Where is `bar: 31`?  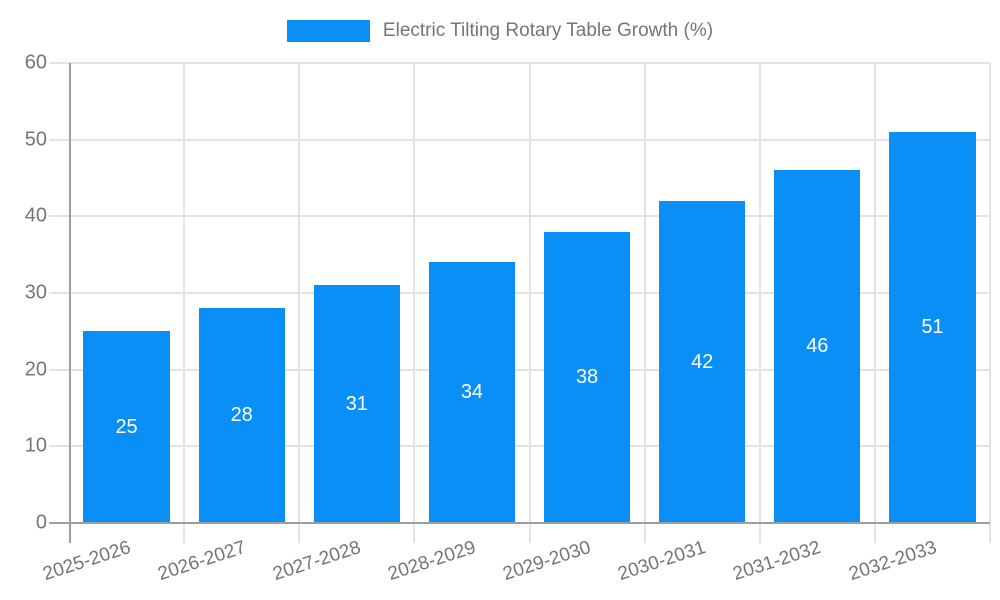
bar: 31 is located at coordinates (356, 404).